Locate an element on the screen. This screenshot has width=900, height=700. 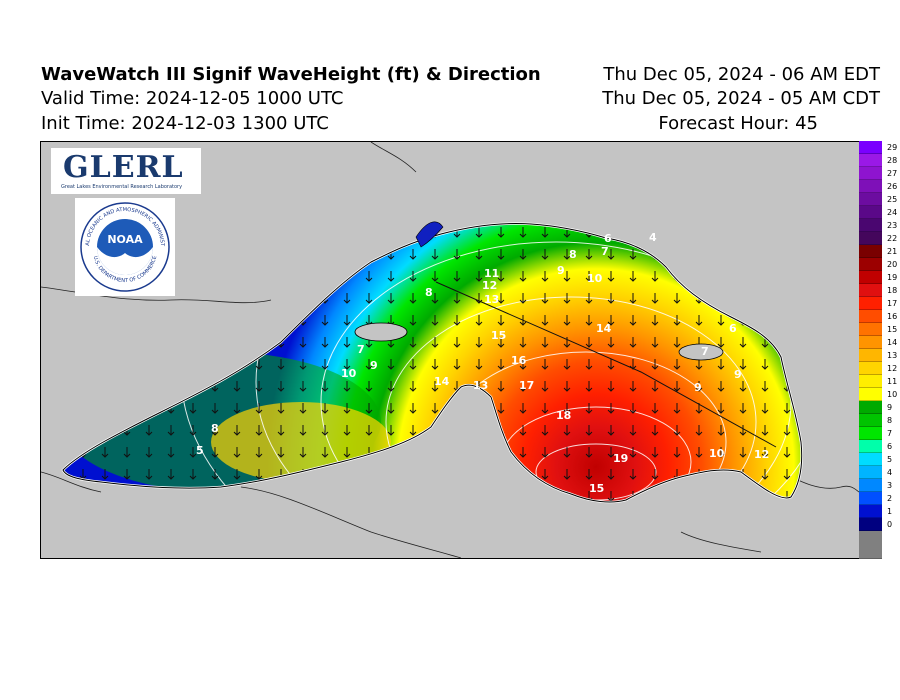
legend-label: 21 is located at coordinates (892, 251).